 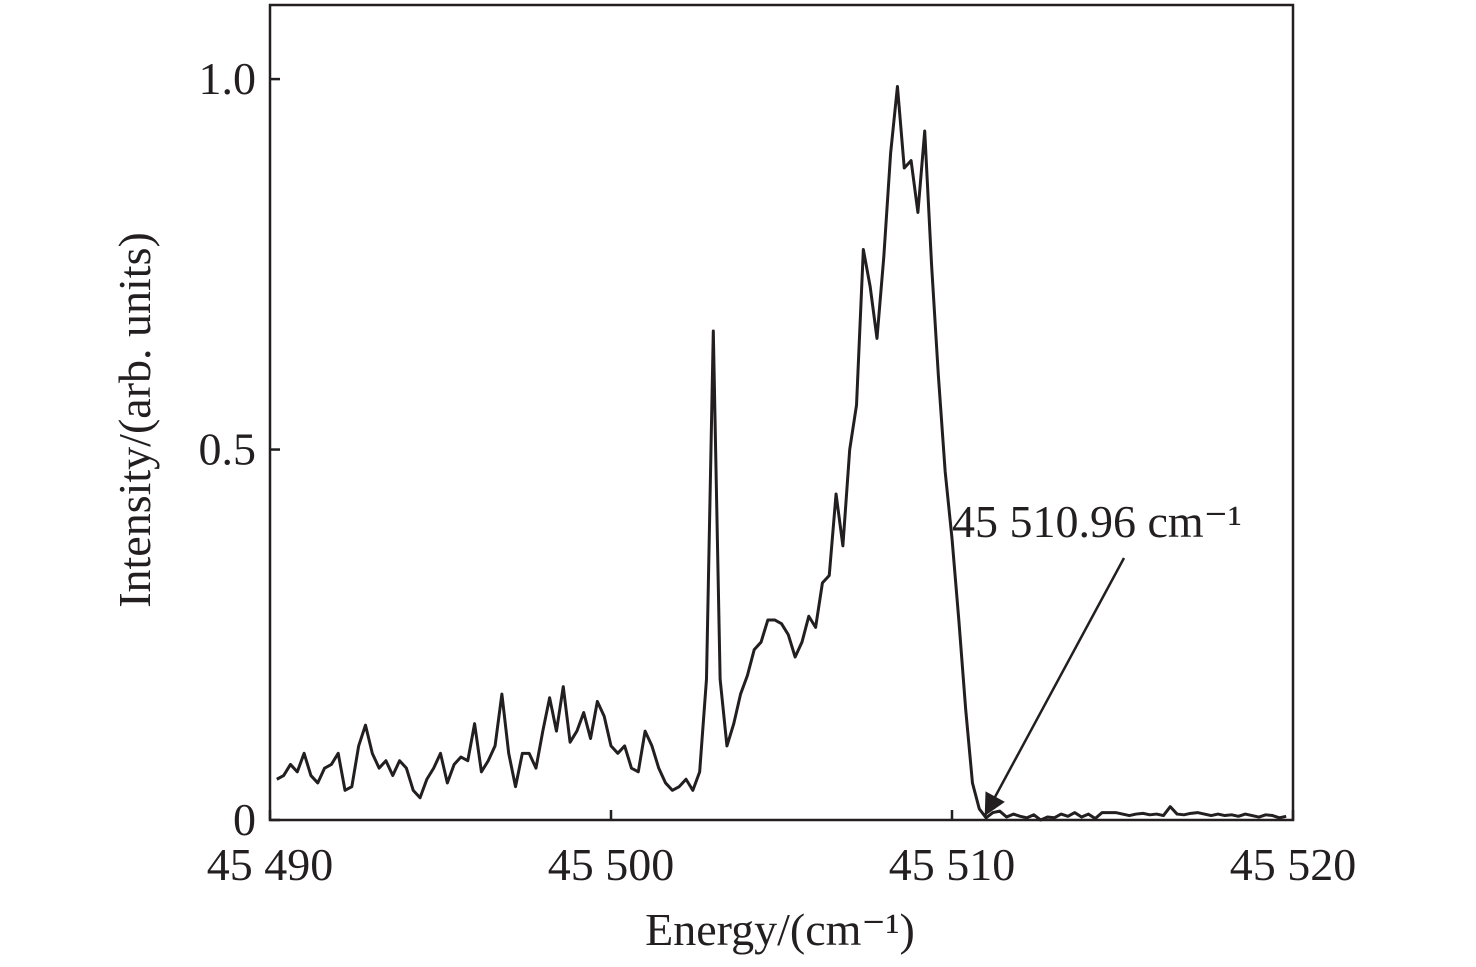 I want to click on x-axis-label: Energy/(cm⁻¹), so click(x=780, y=929).